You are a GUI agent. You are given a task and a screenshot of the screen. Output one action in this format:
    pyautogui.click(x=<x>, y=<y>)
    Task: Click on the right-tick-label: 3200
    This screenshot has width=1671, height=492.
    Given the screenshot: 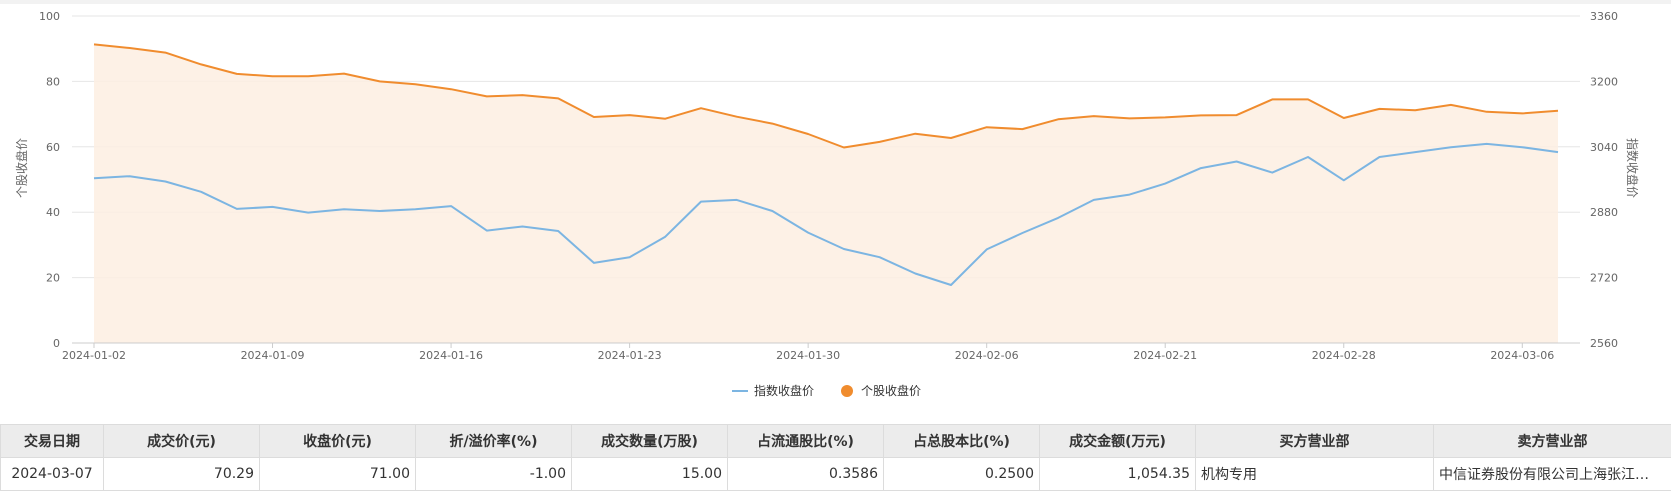 What is the action you would take?
    pyautogui.click(x=1604, y=81)
    